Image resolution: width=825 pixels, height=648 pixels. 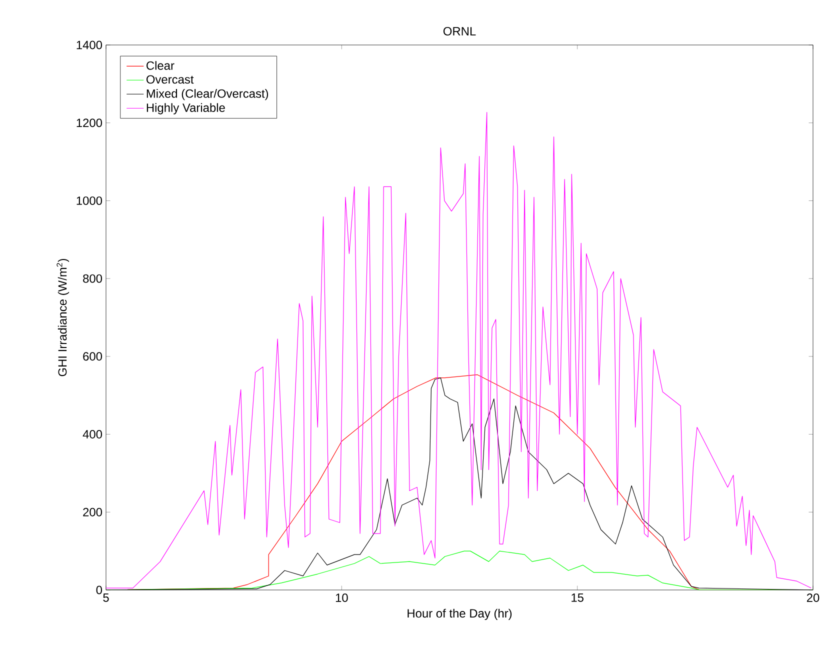 What do you see at coordinates (342, 598) in the screenshot?
I see `x-tick-label: 10` at bounding box center [342, 598].